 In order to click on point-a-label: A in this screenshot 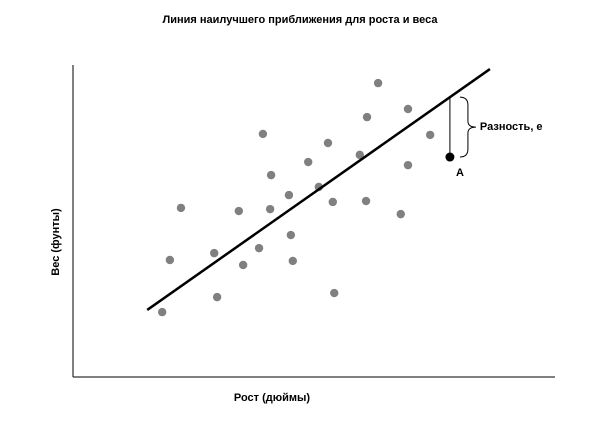, I will do `click(460, 173)`.